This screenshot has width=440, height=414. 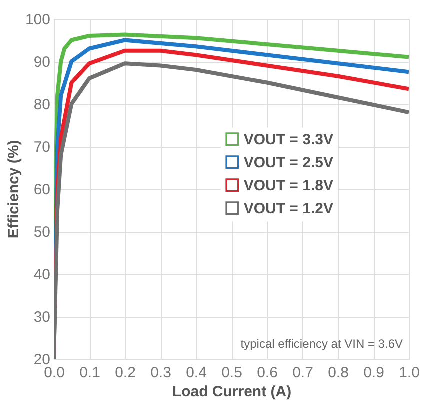 What do you see at coordinates (321, 344) in the screenshot?
I see `annotation: typical efficiency at VIN = 3.6V` at bounding box center [321, 344].